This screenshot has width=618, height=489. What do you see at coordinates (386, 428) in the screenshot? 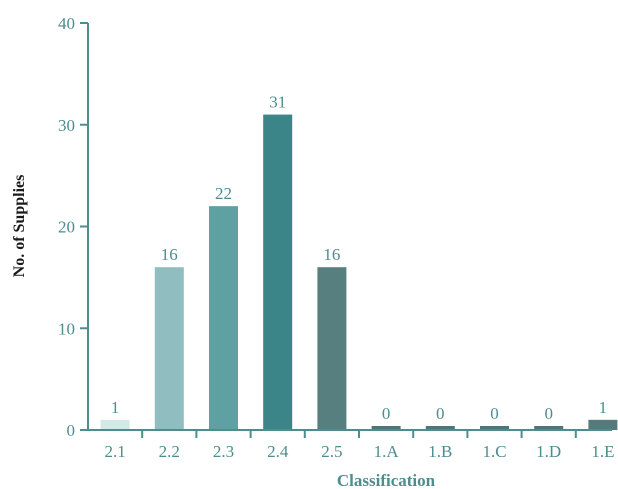
I see `bar-1-A` at bounding box center [386, 428].